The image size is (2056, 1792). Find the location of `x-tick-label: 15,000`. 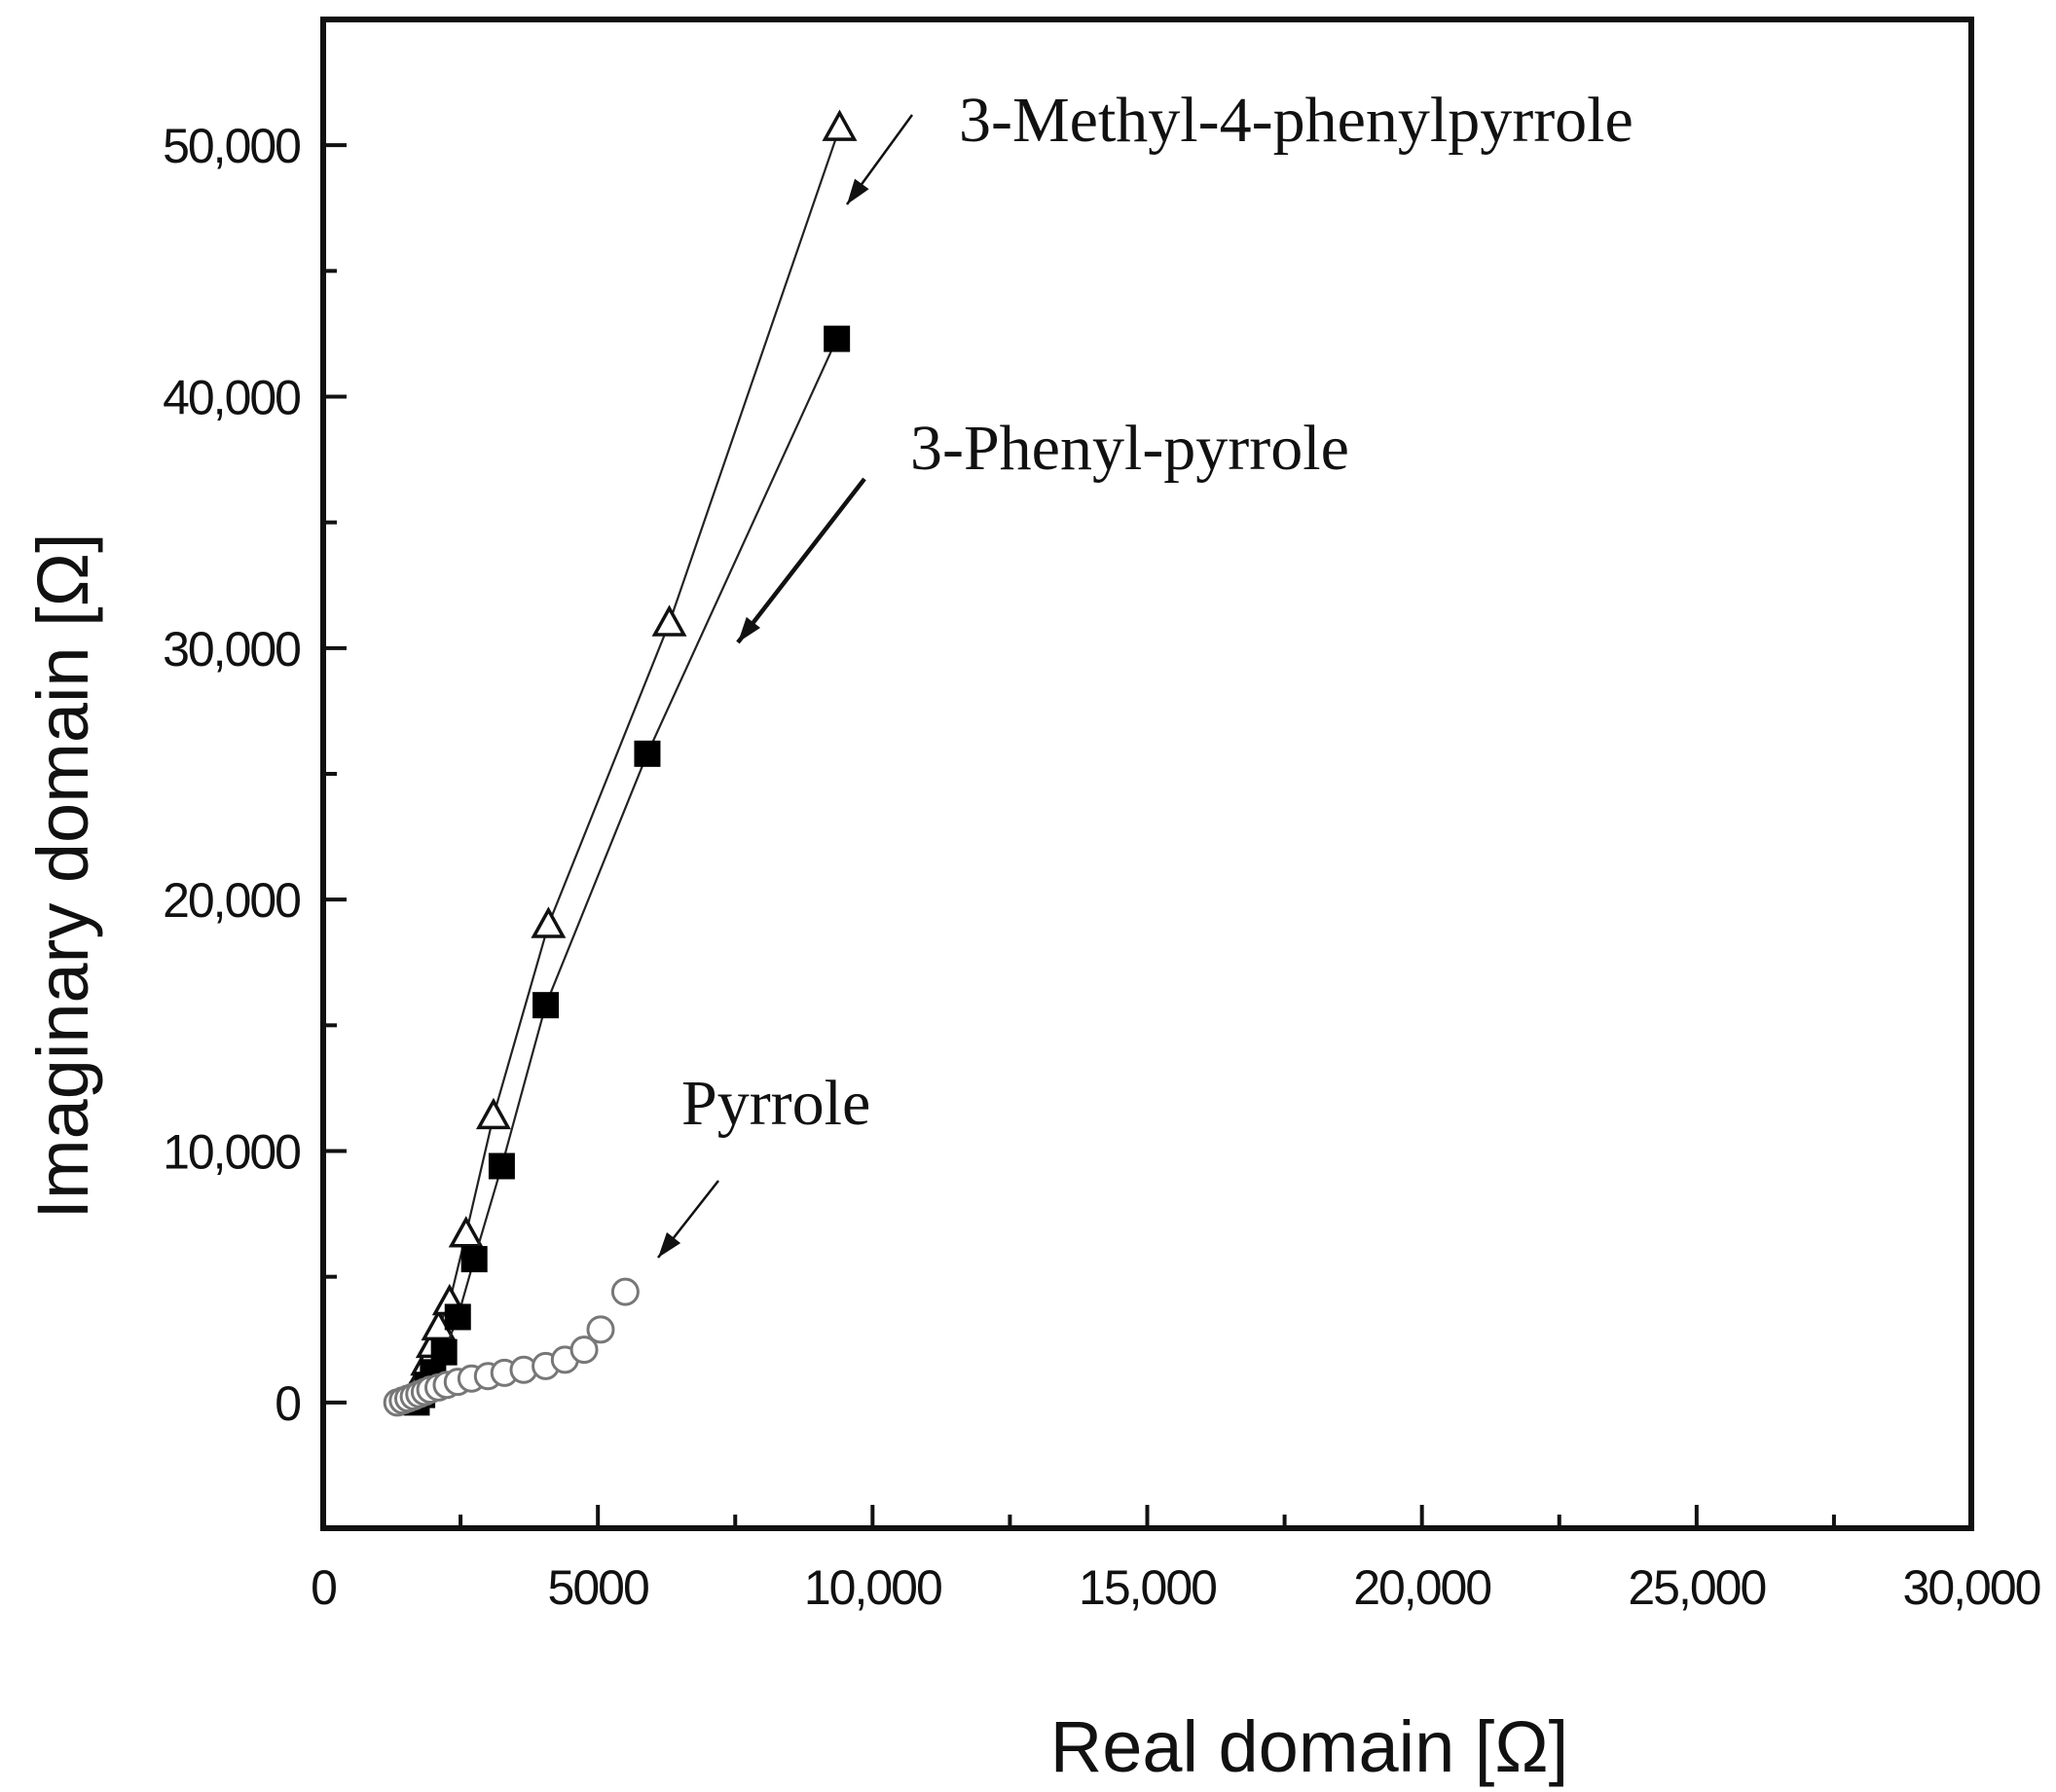

x-tick-label: 15,000 is located at coordinates (1147, 1587).